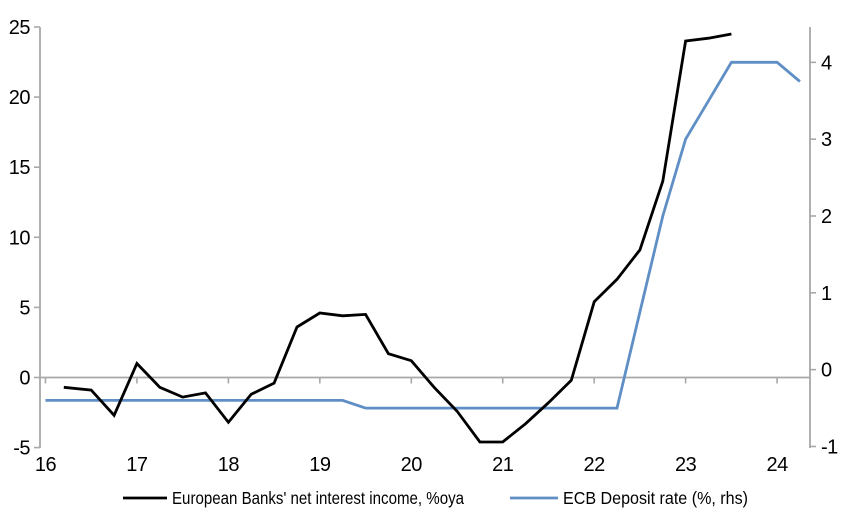  I want to click on x-axis-tick-label: 19, so click(320, 465).